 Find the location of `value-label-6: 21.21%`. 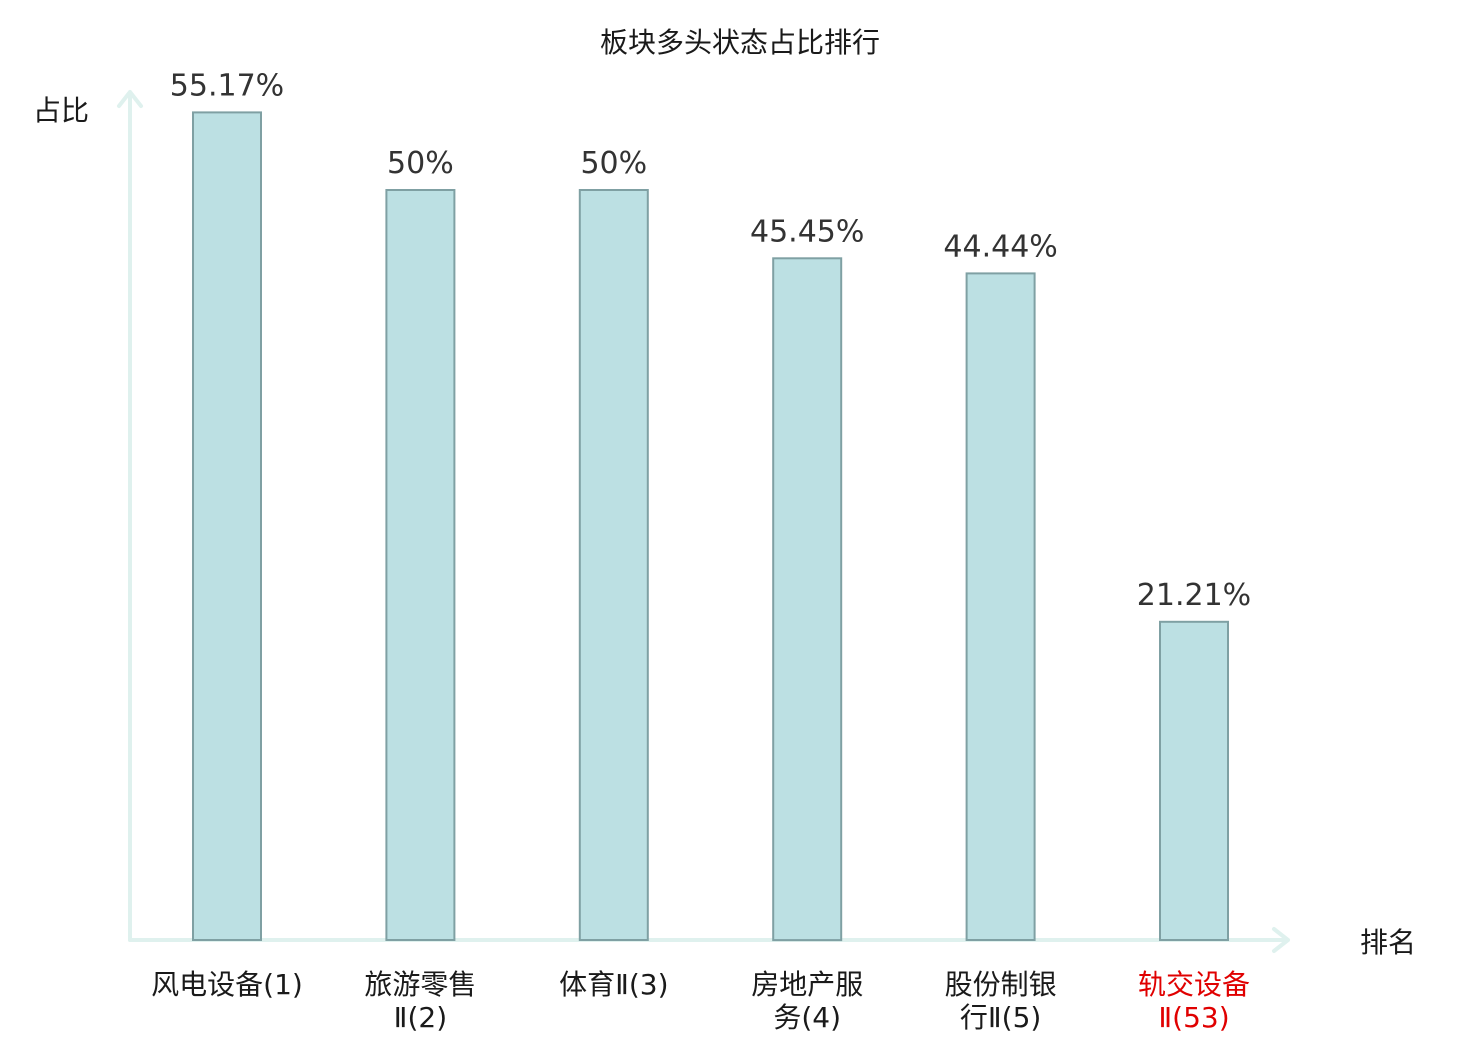

value-label-6: 21.21% is located at coordinates (1194, 595).